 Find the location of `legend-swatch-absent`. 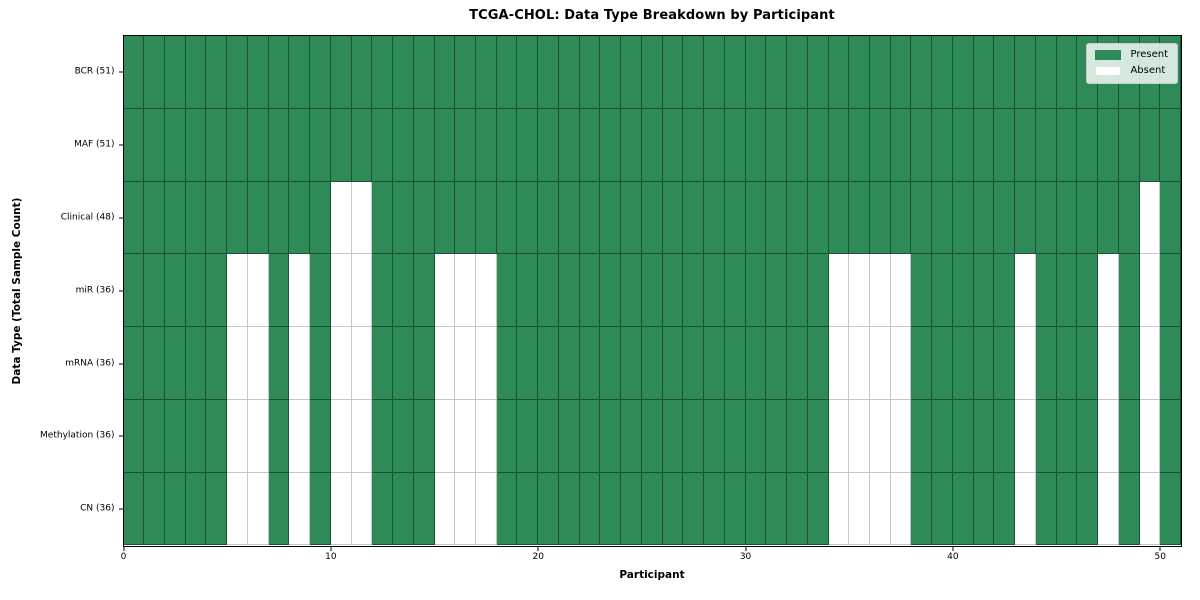

legend-swatch-absent is located at coordinates (1108, 71).